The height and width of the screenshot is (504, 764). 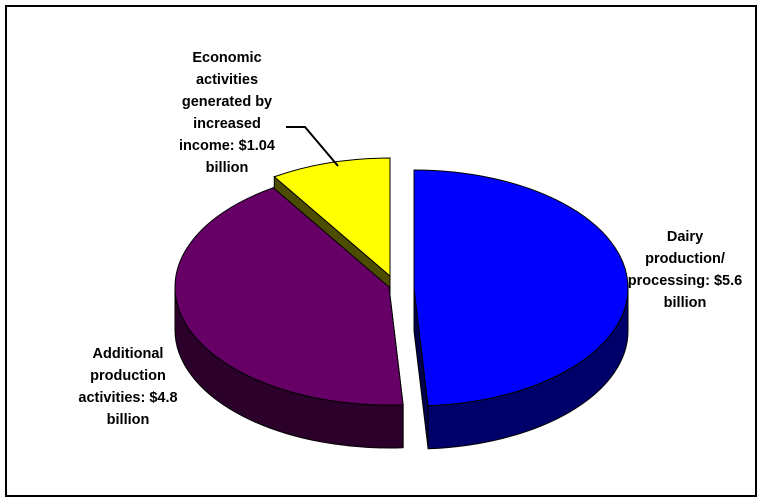 What do you see at coordinates (128, 376) in the screenshot?
I see `slice-label-line: production` at bounding box center [128, 376].